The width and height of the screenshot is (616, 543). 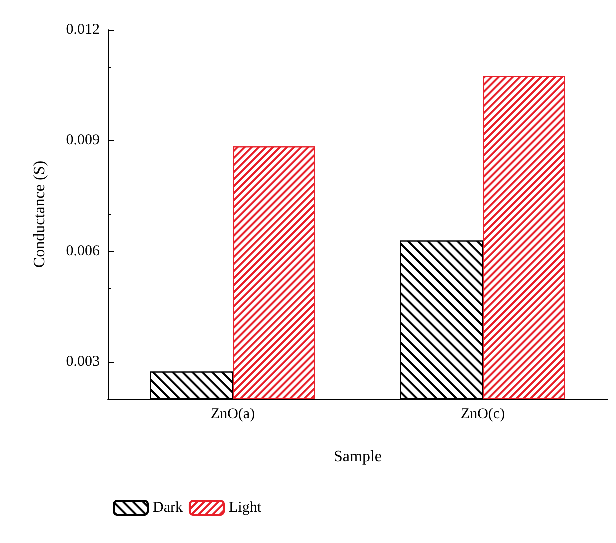 What do you see at coordinates (83, 140) in the screenshot?
I see `y-tick-label: 0.009` at bounding box center [83, 140].